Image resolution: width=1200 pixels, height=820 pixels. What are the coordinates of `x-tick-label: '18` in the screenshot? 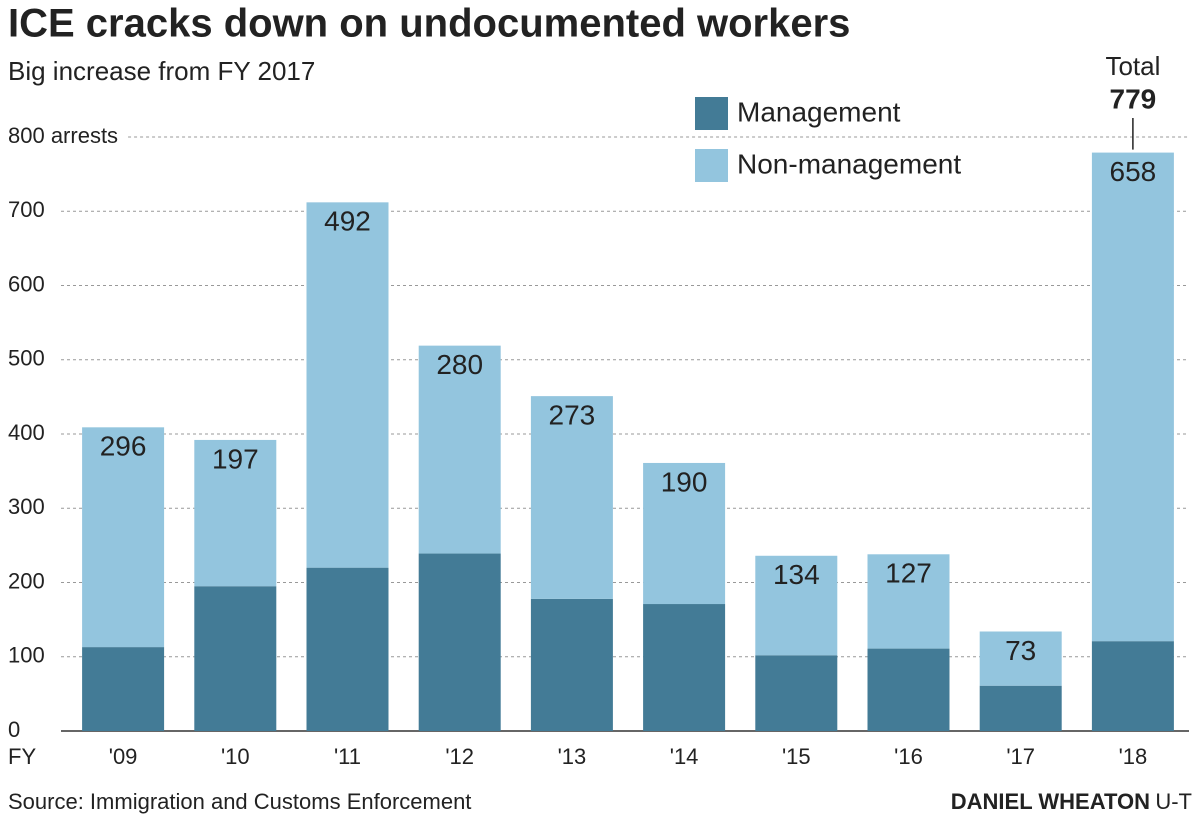 It's located at (1133, 756).